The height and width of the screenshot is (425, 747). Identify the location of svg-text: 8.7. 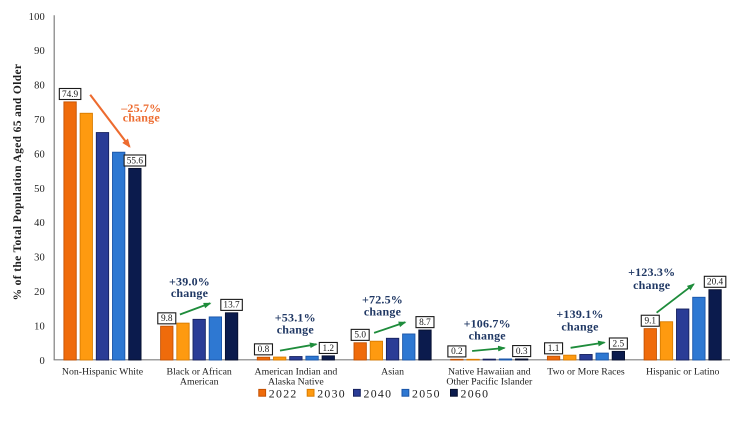
(425, 323).